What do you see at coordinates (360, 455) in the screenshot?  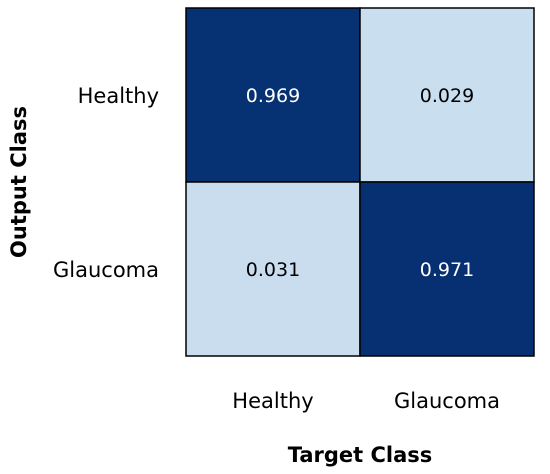 I see `x-axis-title: Target Class` at bounding box center [360, 455].